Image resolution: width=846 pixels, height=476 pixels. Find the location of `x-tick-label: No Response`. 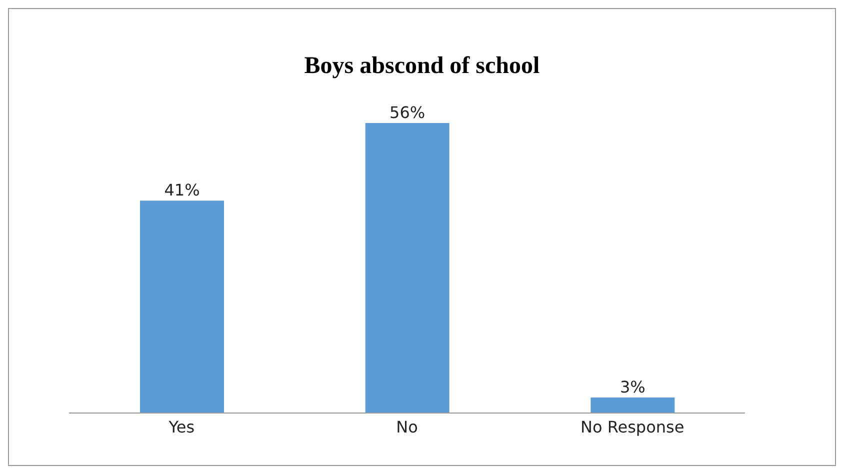

x-tick-label: No Response is located at coordinates (632, 426).